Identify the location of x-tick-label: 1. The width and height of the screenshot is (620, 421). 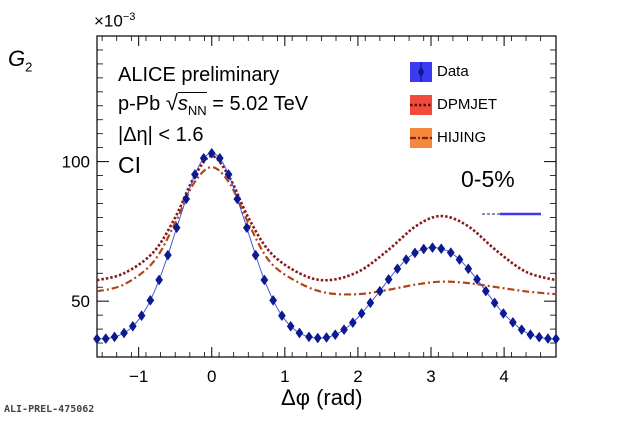
(284, 376).